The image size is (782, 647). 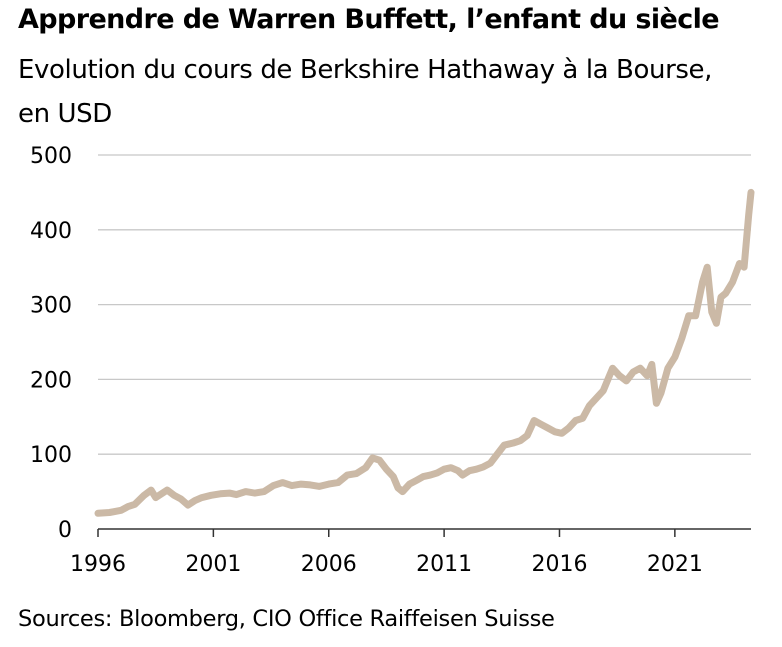 What do you see at coordinates (51, 343) in the screenshot?
I see `y-axis: 0 100 200 300 400 500` at bounding box center [51, 343].